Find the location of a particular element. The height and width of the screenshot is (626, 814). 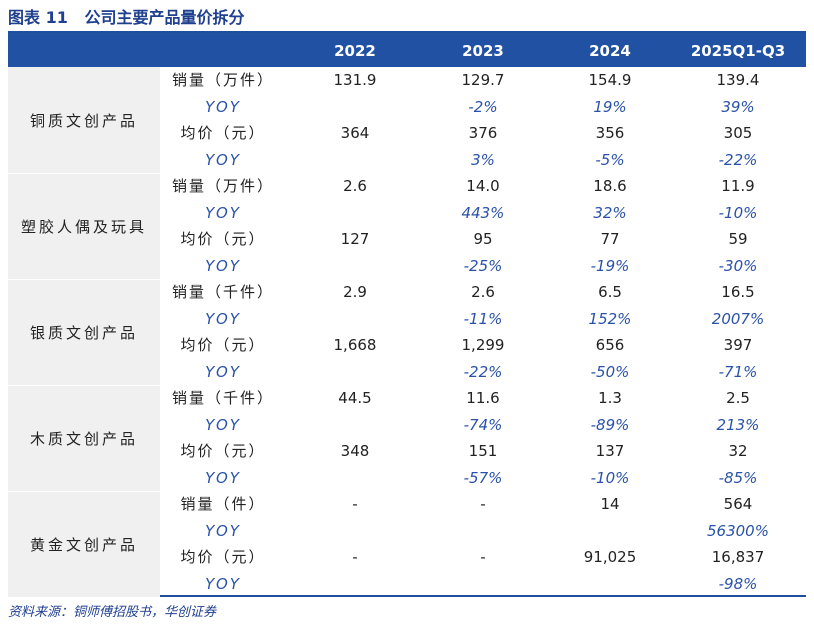

cell: 656 is located at coordinates (610, 345).